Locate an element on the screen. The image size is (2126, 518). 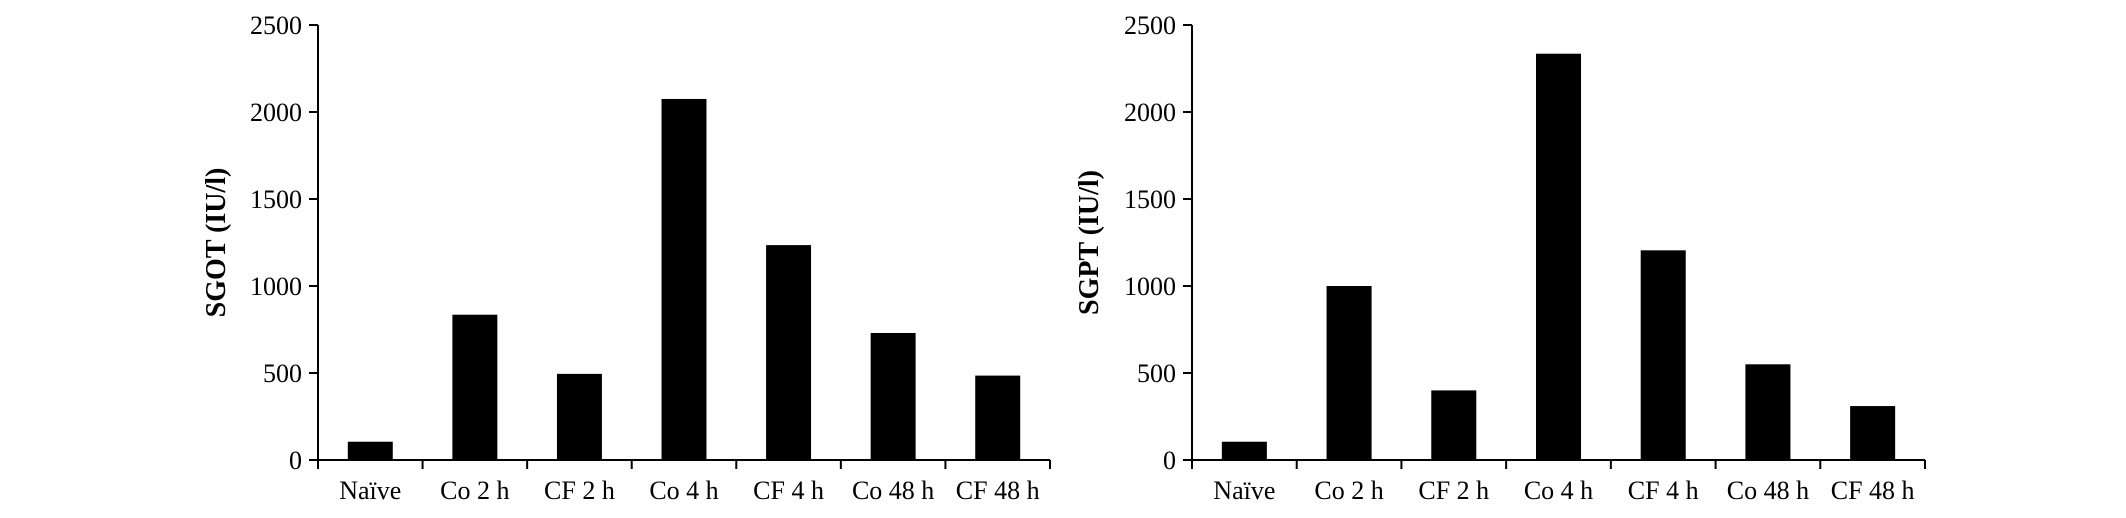
sgpt-y-tick-label: 1000 is located at coordinates (1150, 286).